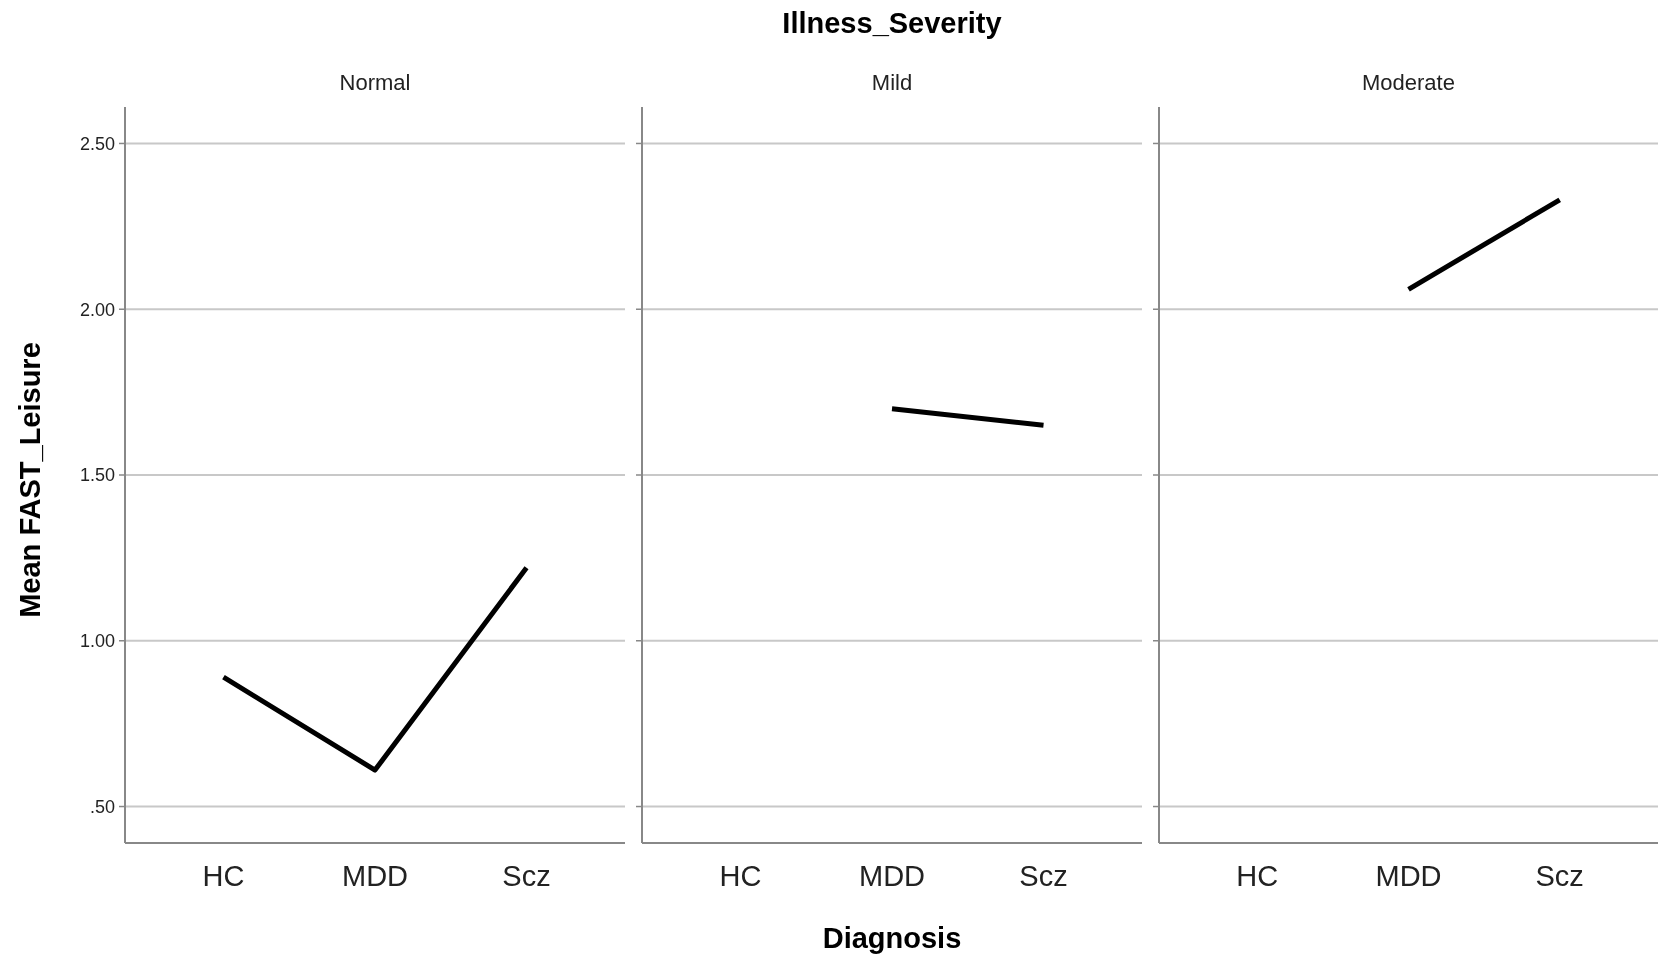 Image resolution: width=1658 pixels, height=959 pixels. What do you see at coordinates (97, 143) in the screenshot?
I see `y-tick-label: 2.50` at bounding box center [97, 143].